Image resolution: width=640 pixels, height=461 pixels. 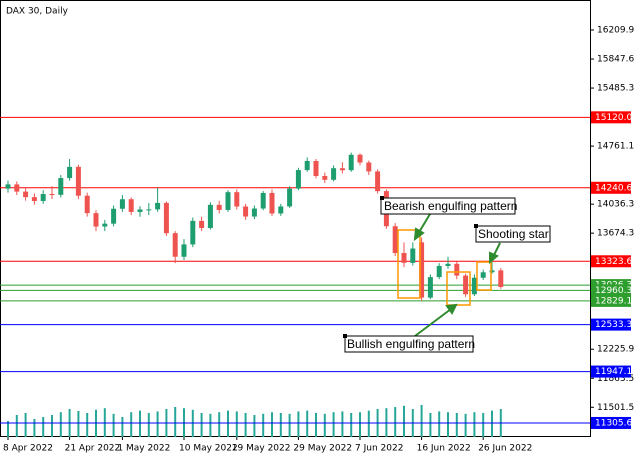 I want to click on annotation: Shooting star, so click(x=513, y=234).